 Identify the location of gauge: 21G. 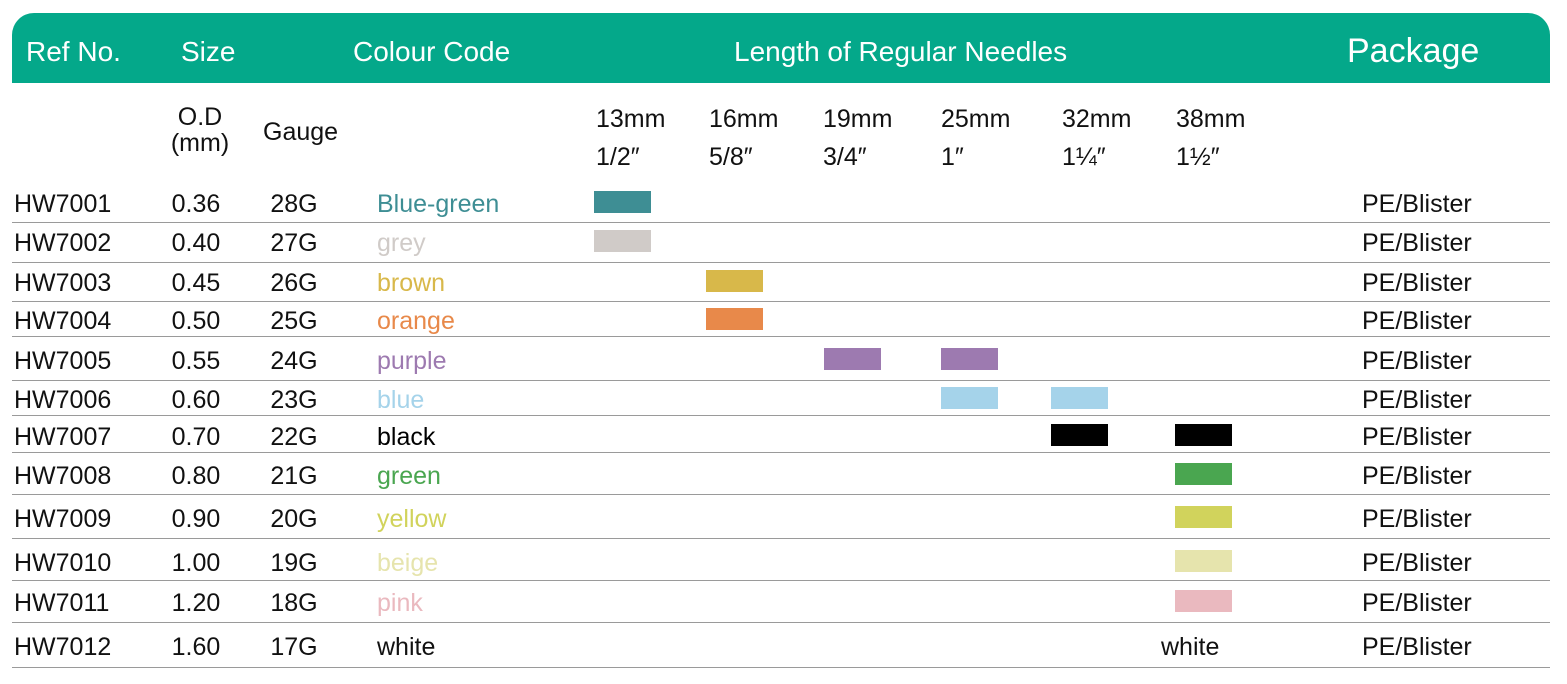
(294, 476).